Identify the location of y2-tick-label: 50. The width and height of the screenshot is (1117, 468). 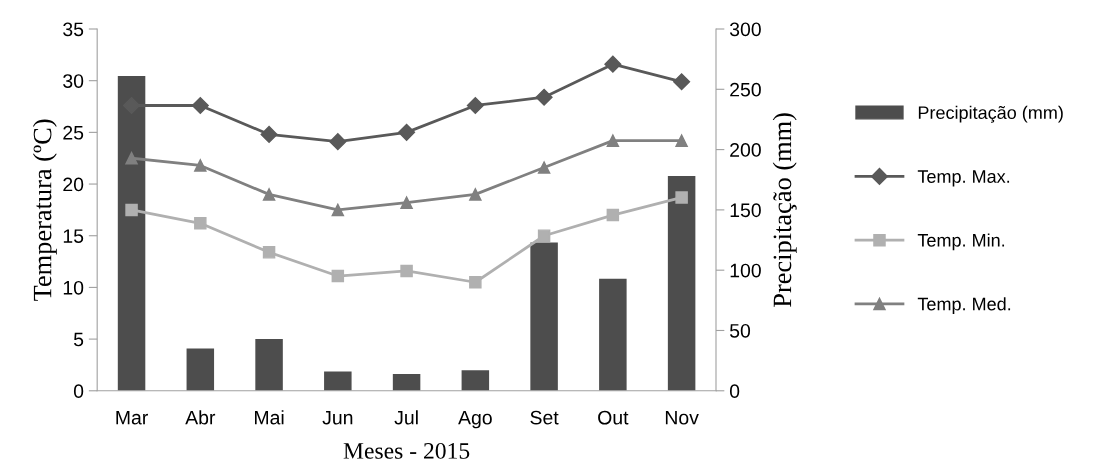
(740, 330).